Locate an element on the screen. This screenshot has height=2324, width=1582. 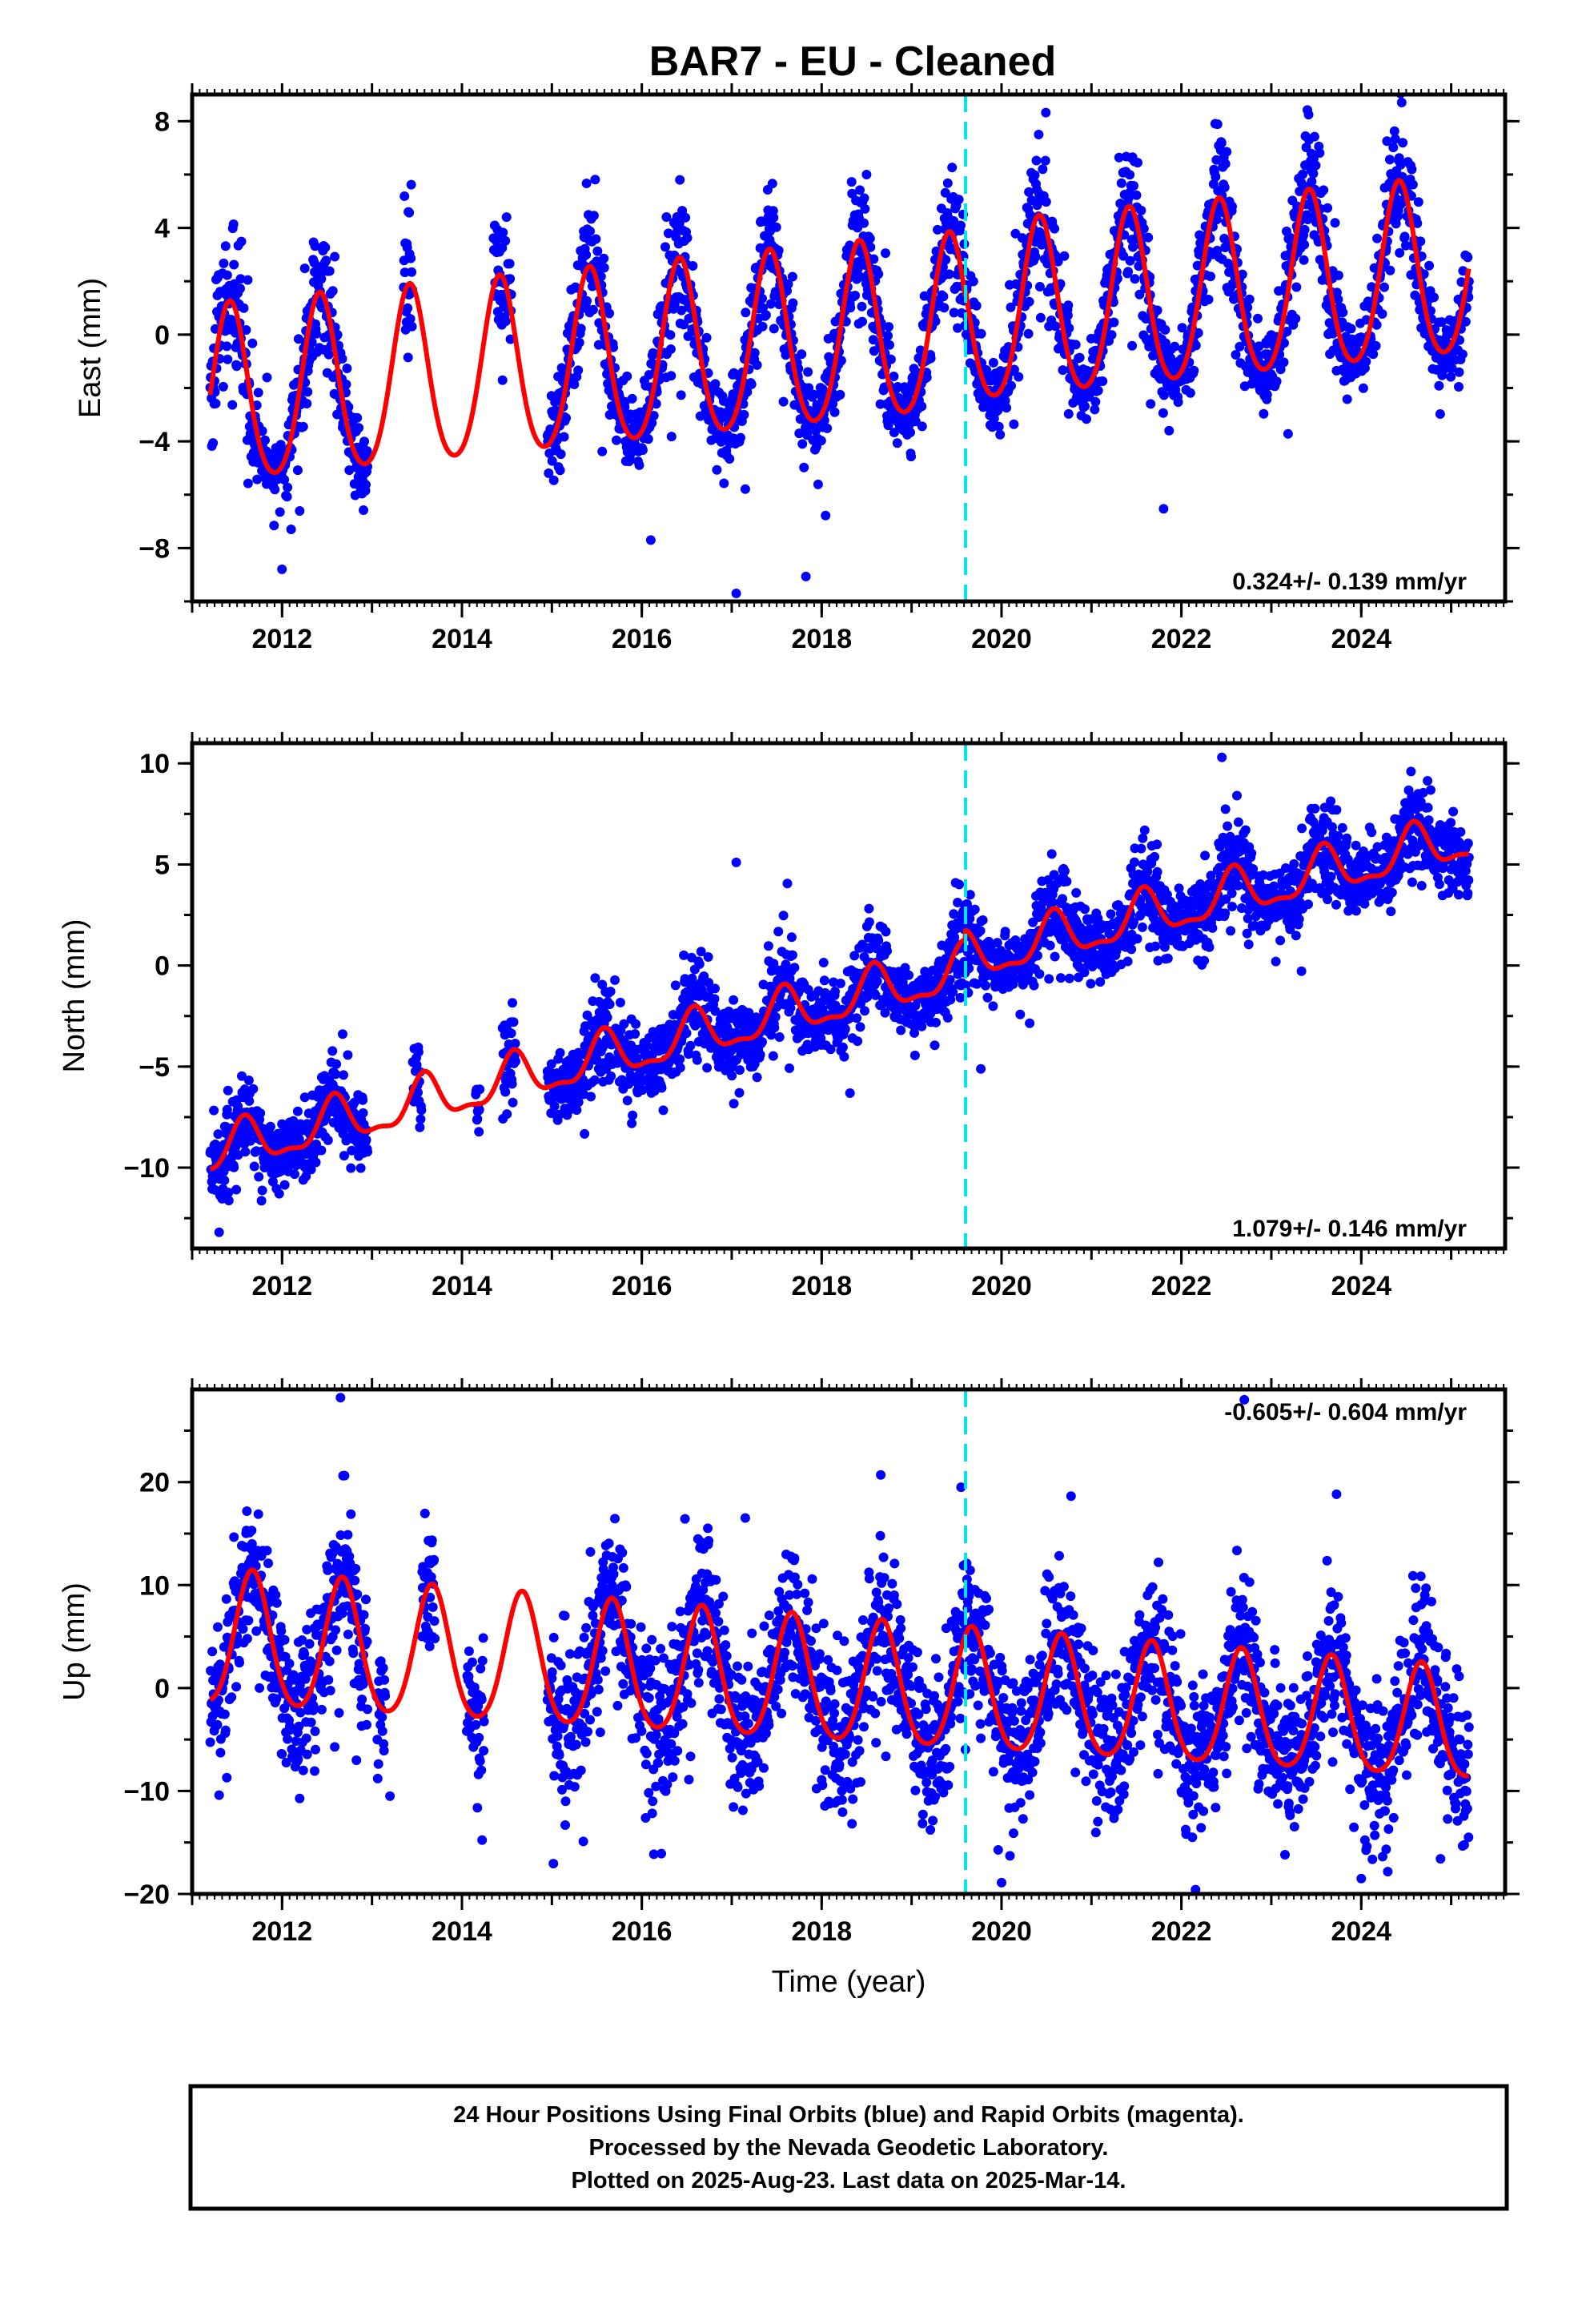
east-y-tick-label: 4 is located at coordinates (162, 229).